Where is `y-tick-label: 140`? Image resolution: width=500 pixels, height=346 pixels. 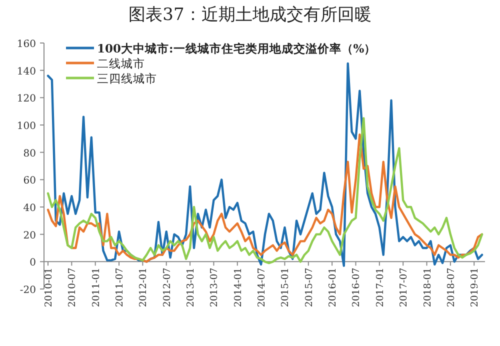 y-tick-label: 140 is located at coordinates (26, 72).